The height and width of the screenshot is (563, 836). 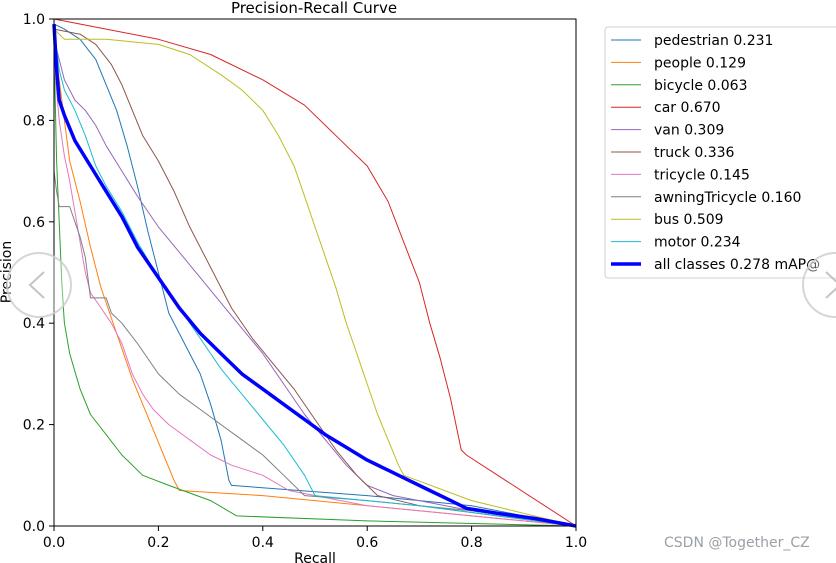 What do you see at coordinates (34, 426) in the screenshot?
I see `y-tick-label: 0.2` at bounding box center [34, 426].